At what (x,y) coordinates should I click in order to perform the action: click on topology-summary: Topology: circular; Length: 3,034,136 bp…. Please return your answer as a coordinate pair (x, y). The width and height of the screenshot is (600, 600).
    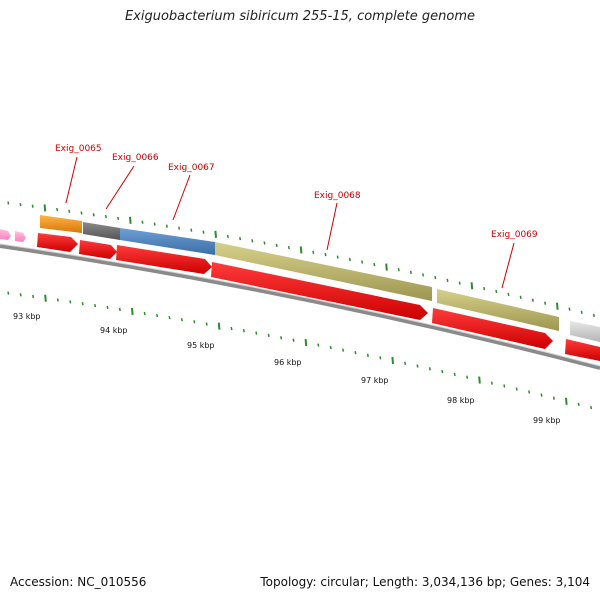
    Looking at the image, I should click on (425, 582).